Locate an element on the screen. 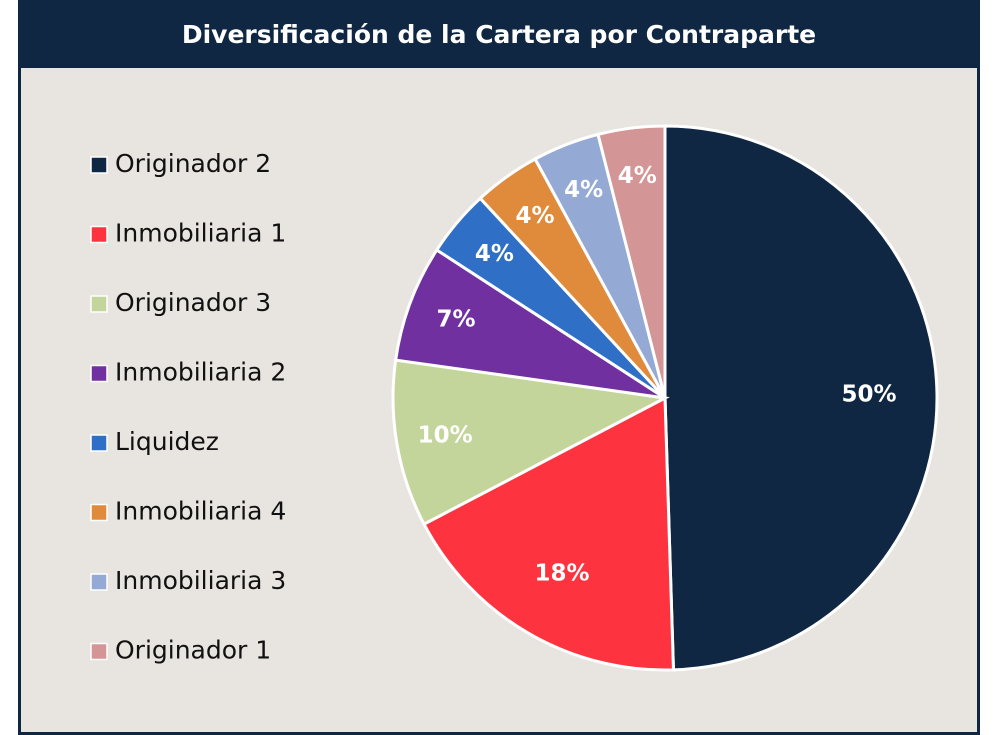  title-bar is located at coordinates (499, 34).